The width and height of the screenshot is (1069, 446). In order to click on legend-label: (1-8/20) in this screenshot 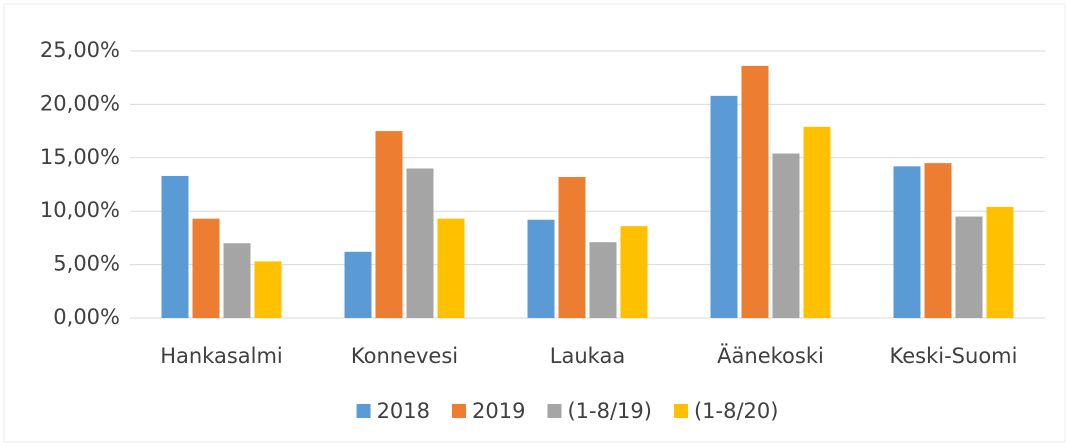, I will do `click(736, 411)`.